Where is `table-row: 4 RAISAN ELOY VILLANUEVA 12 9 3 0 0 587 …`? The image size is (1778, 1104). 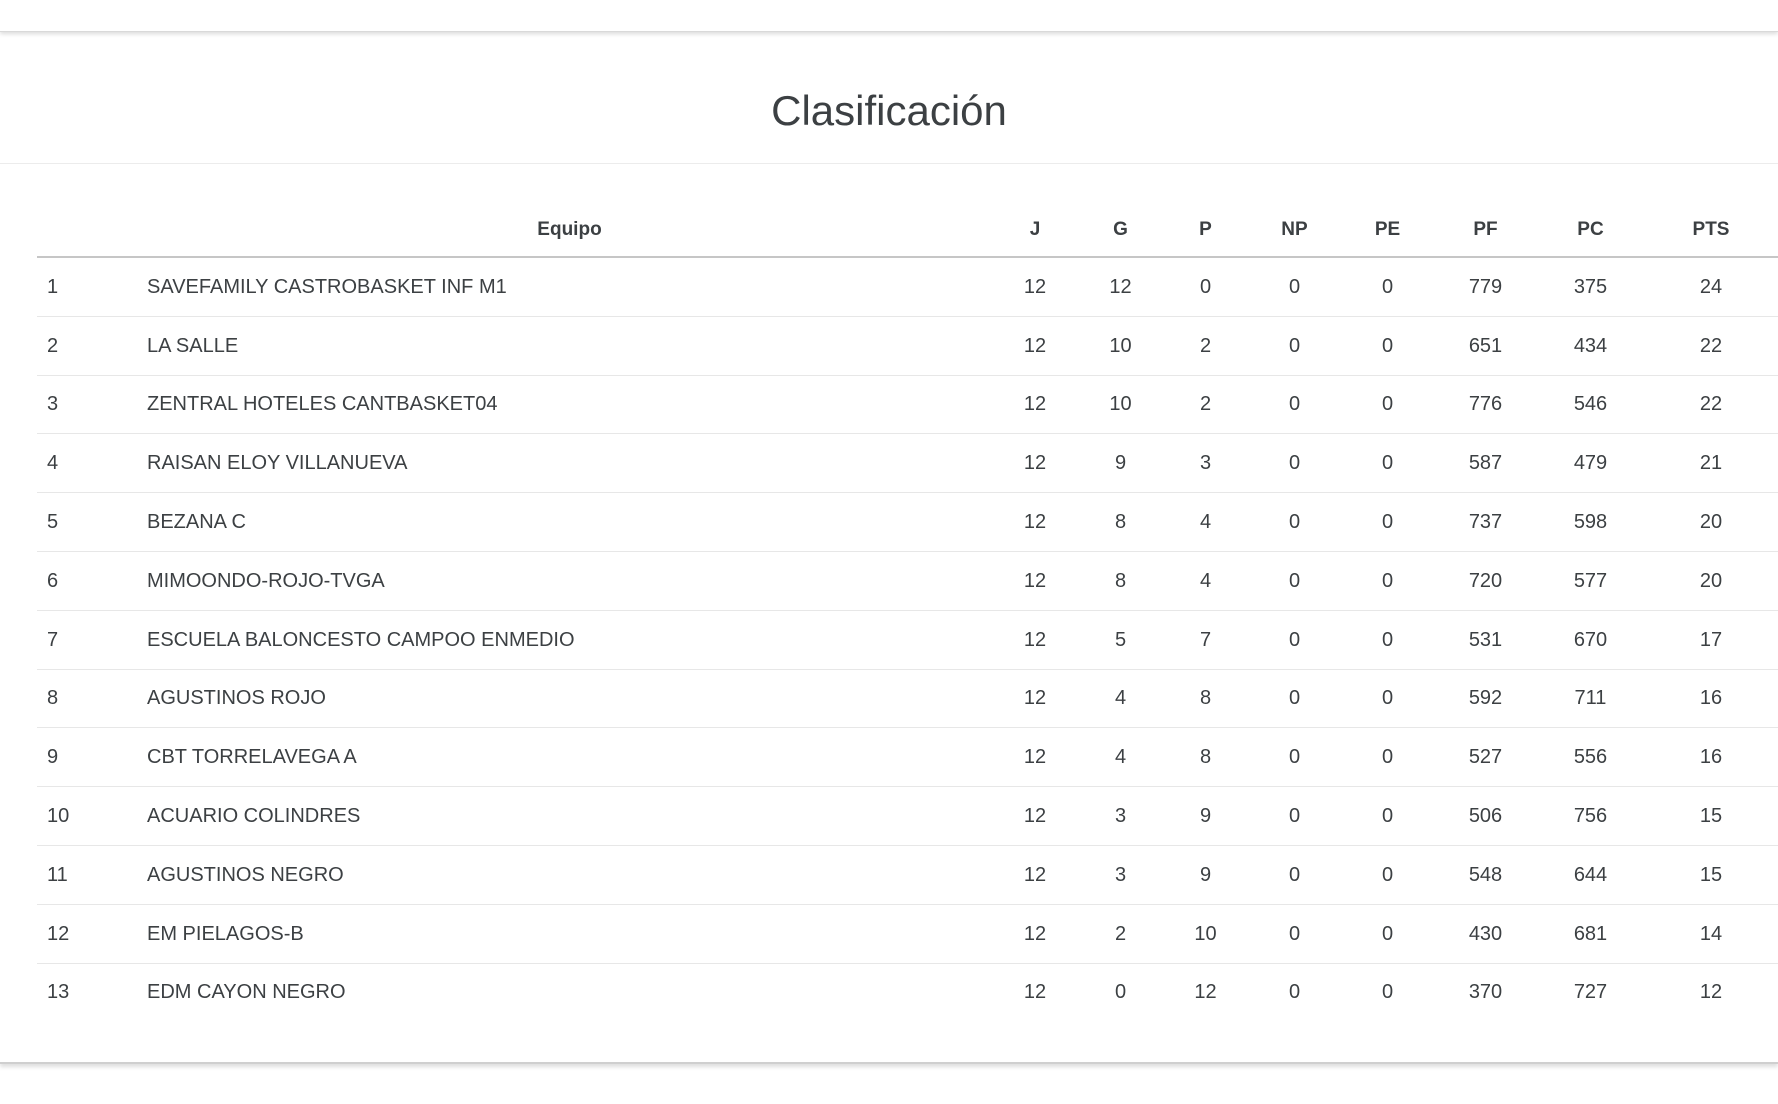 table-row: 4 RAISAN ELOY VILLANUEVA 12 9 3 0 0 587 … is located at coordinates (889, 463).